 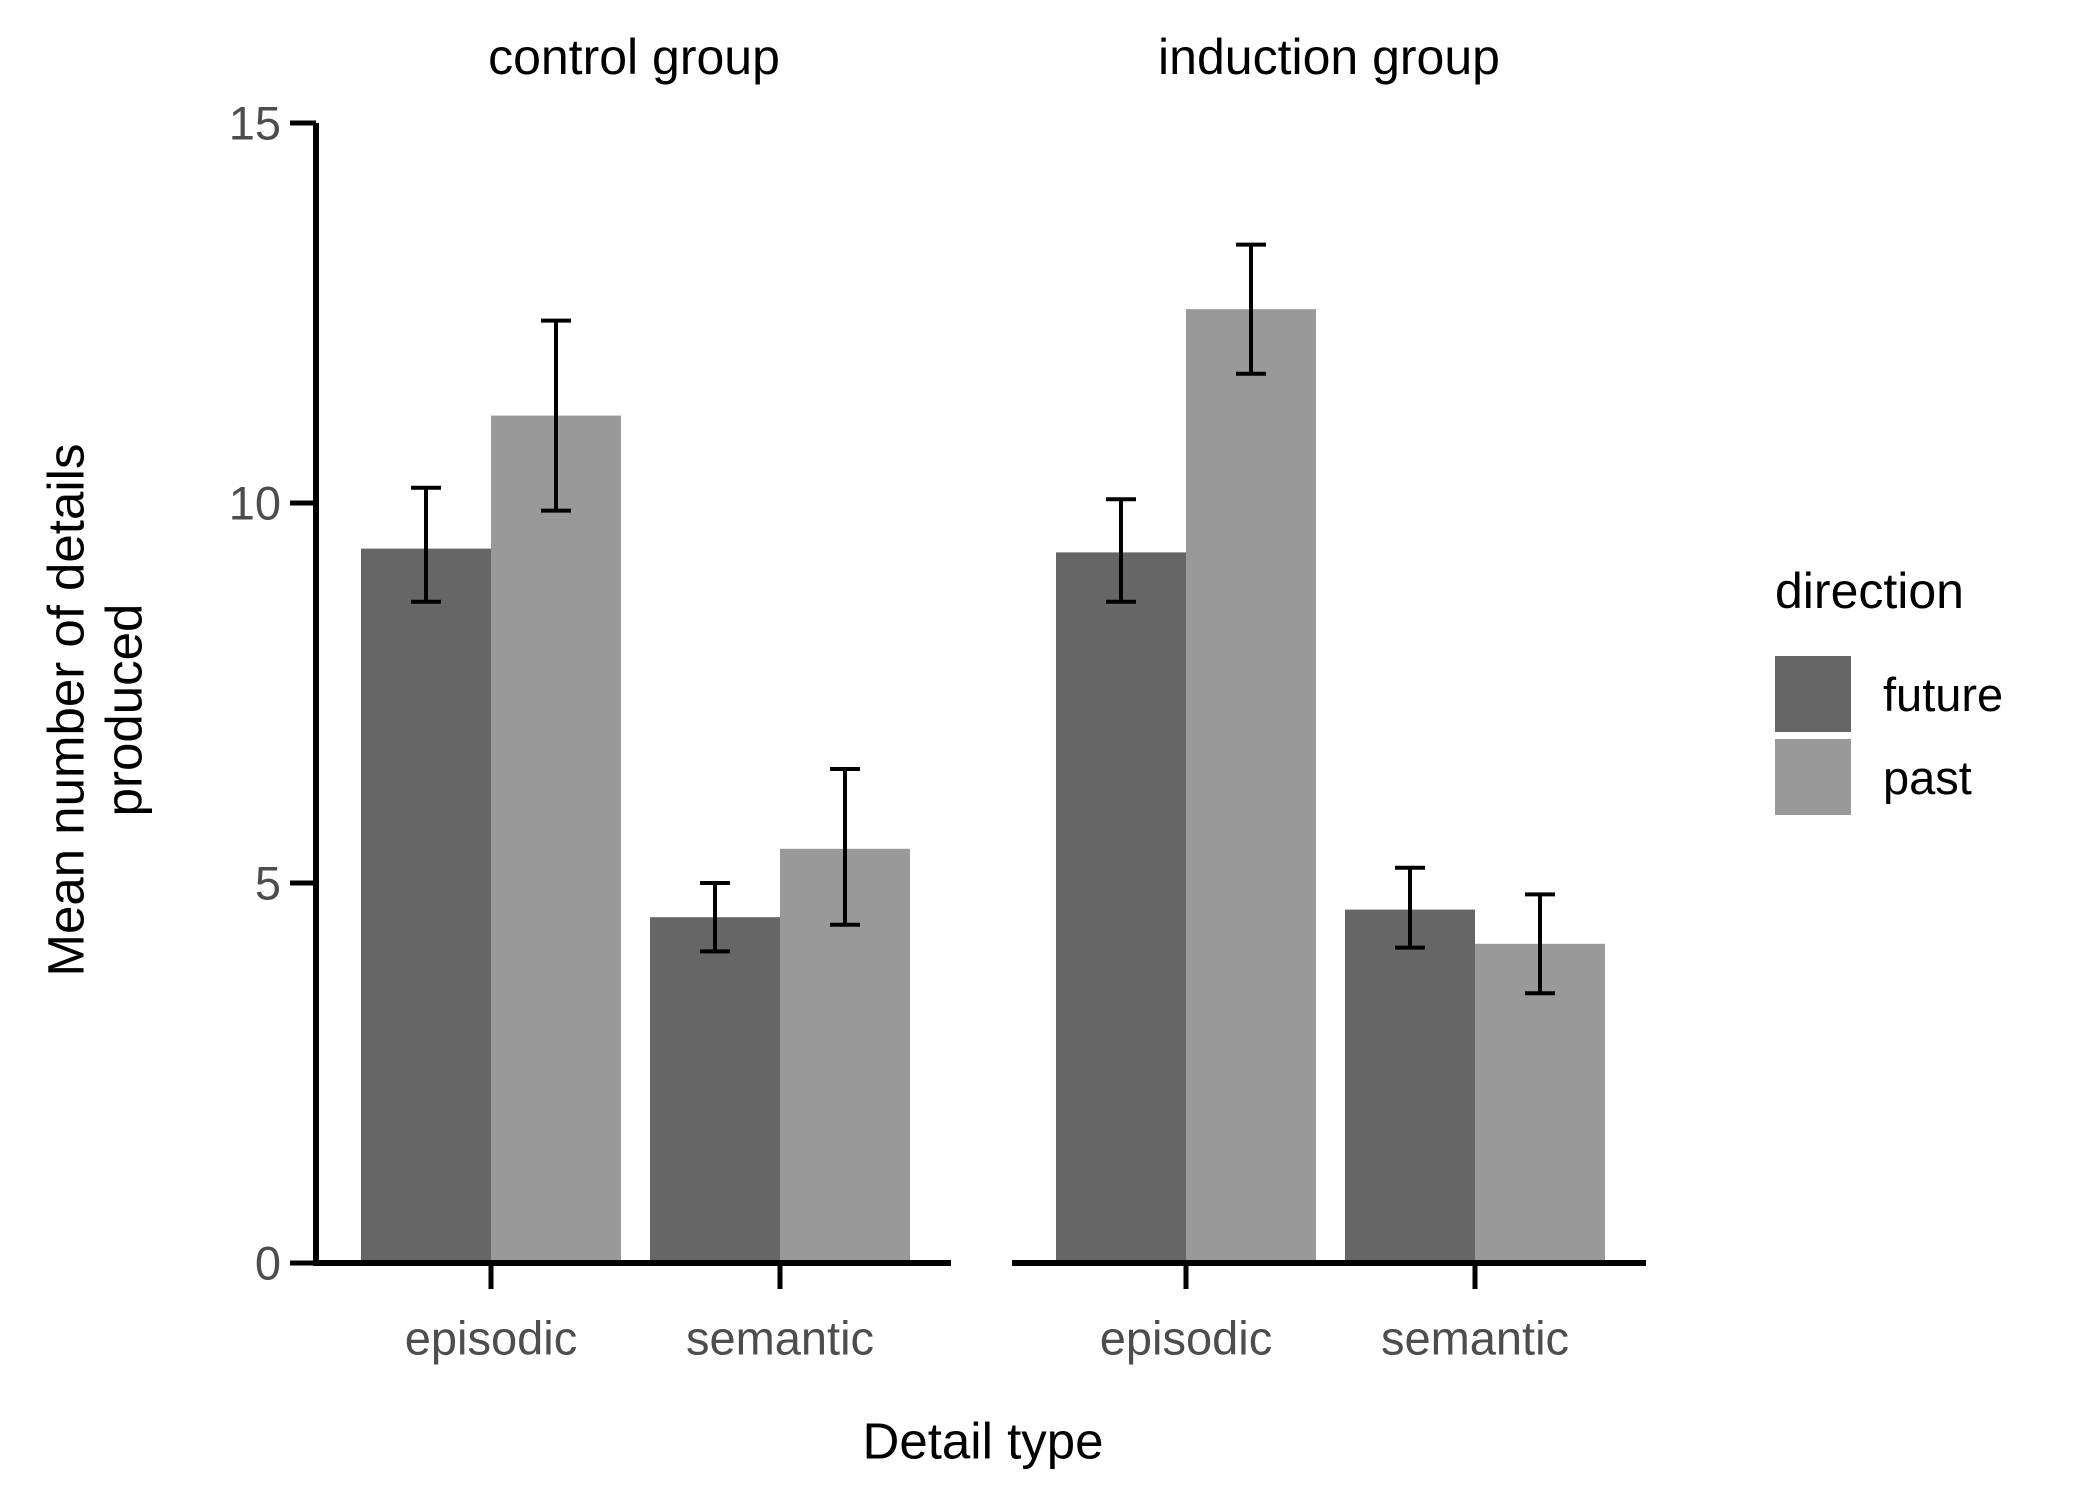 What do you see at coordinates (1475, 1338) in the screenshot?
I see `x-tick-label-induction-semantic: semantic` at bounding box center [1475, 1338].